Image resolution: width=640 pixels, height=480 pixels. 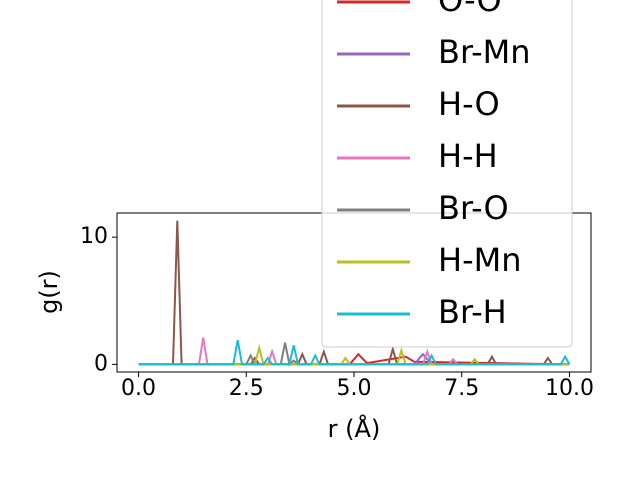 What do you see at coordinates (101, 363) in the screenshot?
I see `y-tick-label: 0` at bounding box center [101, 363].